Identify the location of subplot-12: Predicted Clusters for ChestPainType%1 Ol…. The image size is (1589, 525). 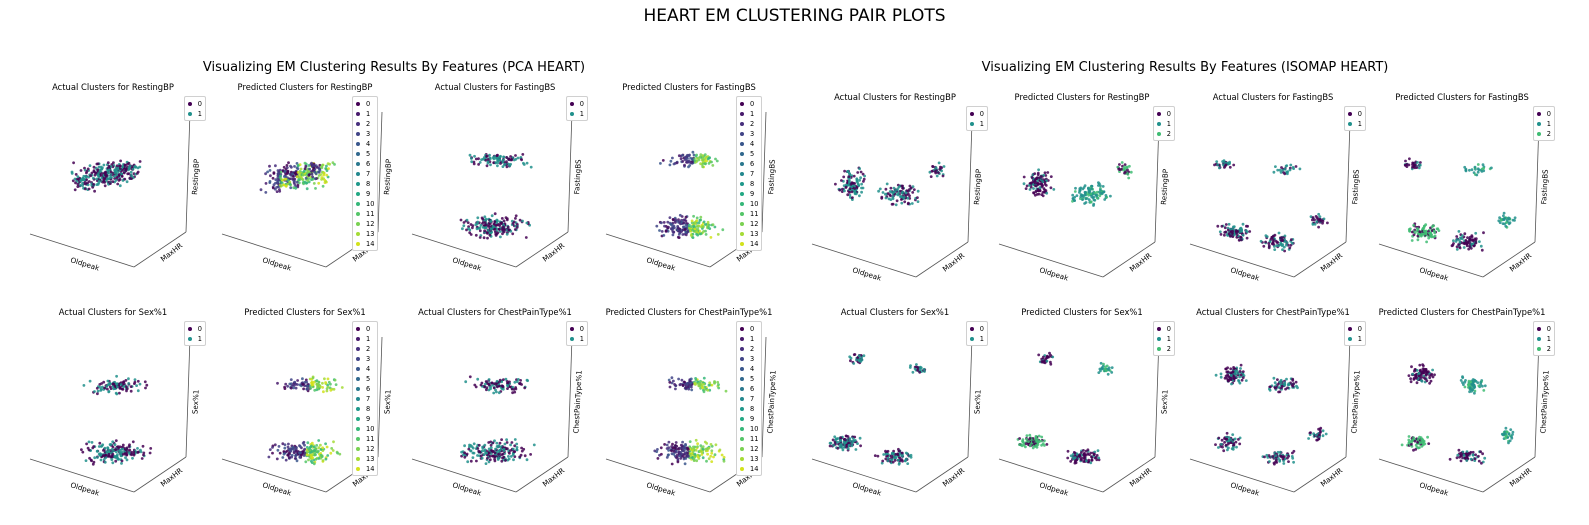
(689, 412).